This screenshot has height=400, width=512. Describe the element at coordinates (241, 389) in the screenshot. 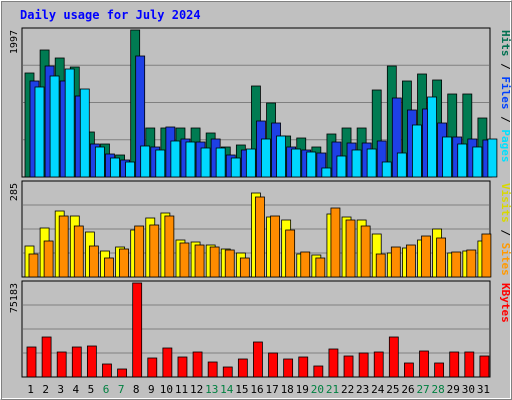

I see `x-tick-label-day-15: 15` at that location.